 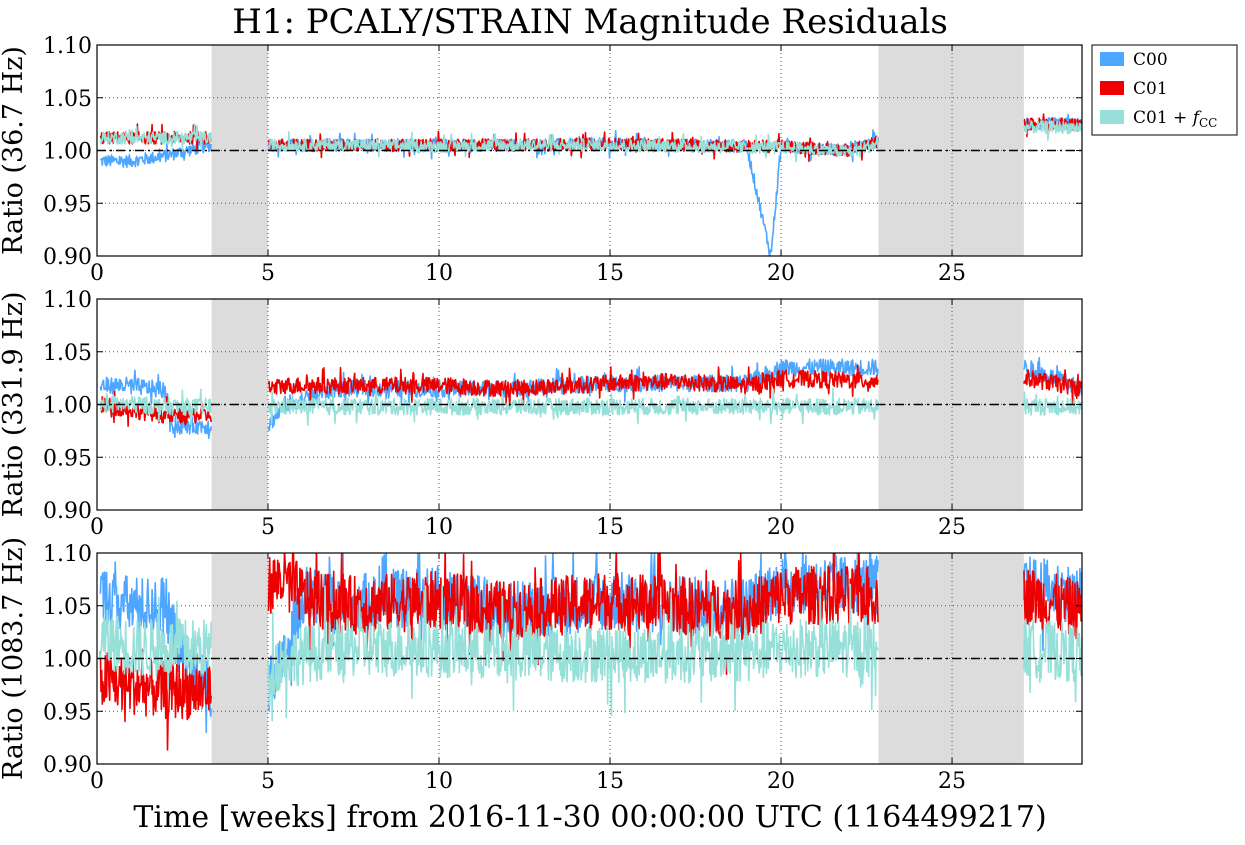 What do you see at coordinates (590, 398) in the screenshot?
I see `series-group` at bounding box center [590, 398].